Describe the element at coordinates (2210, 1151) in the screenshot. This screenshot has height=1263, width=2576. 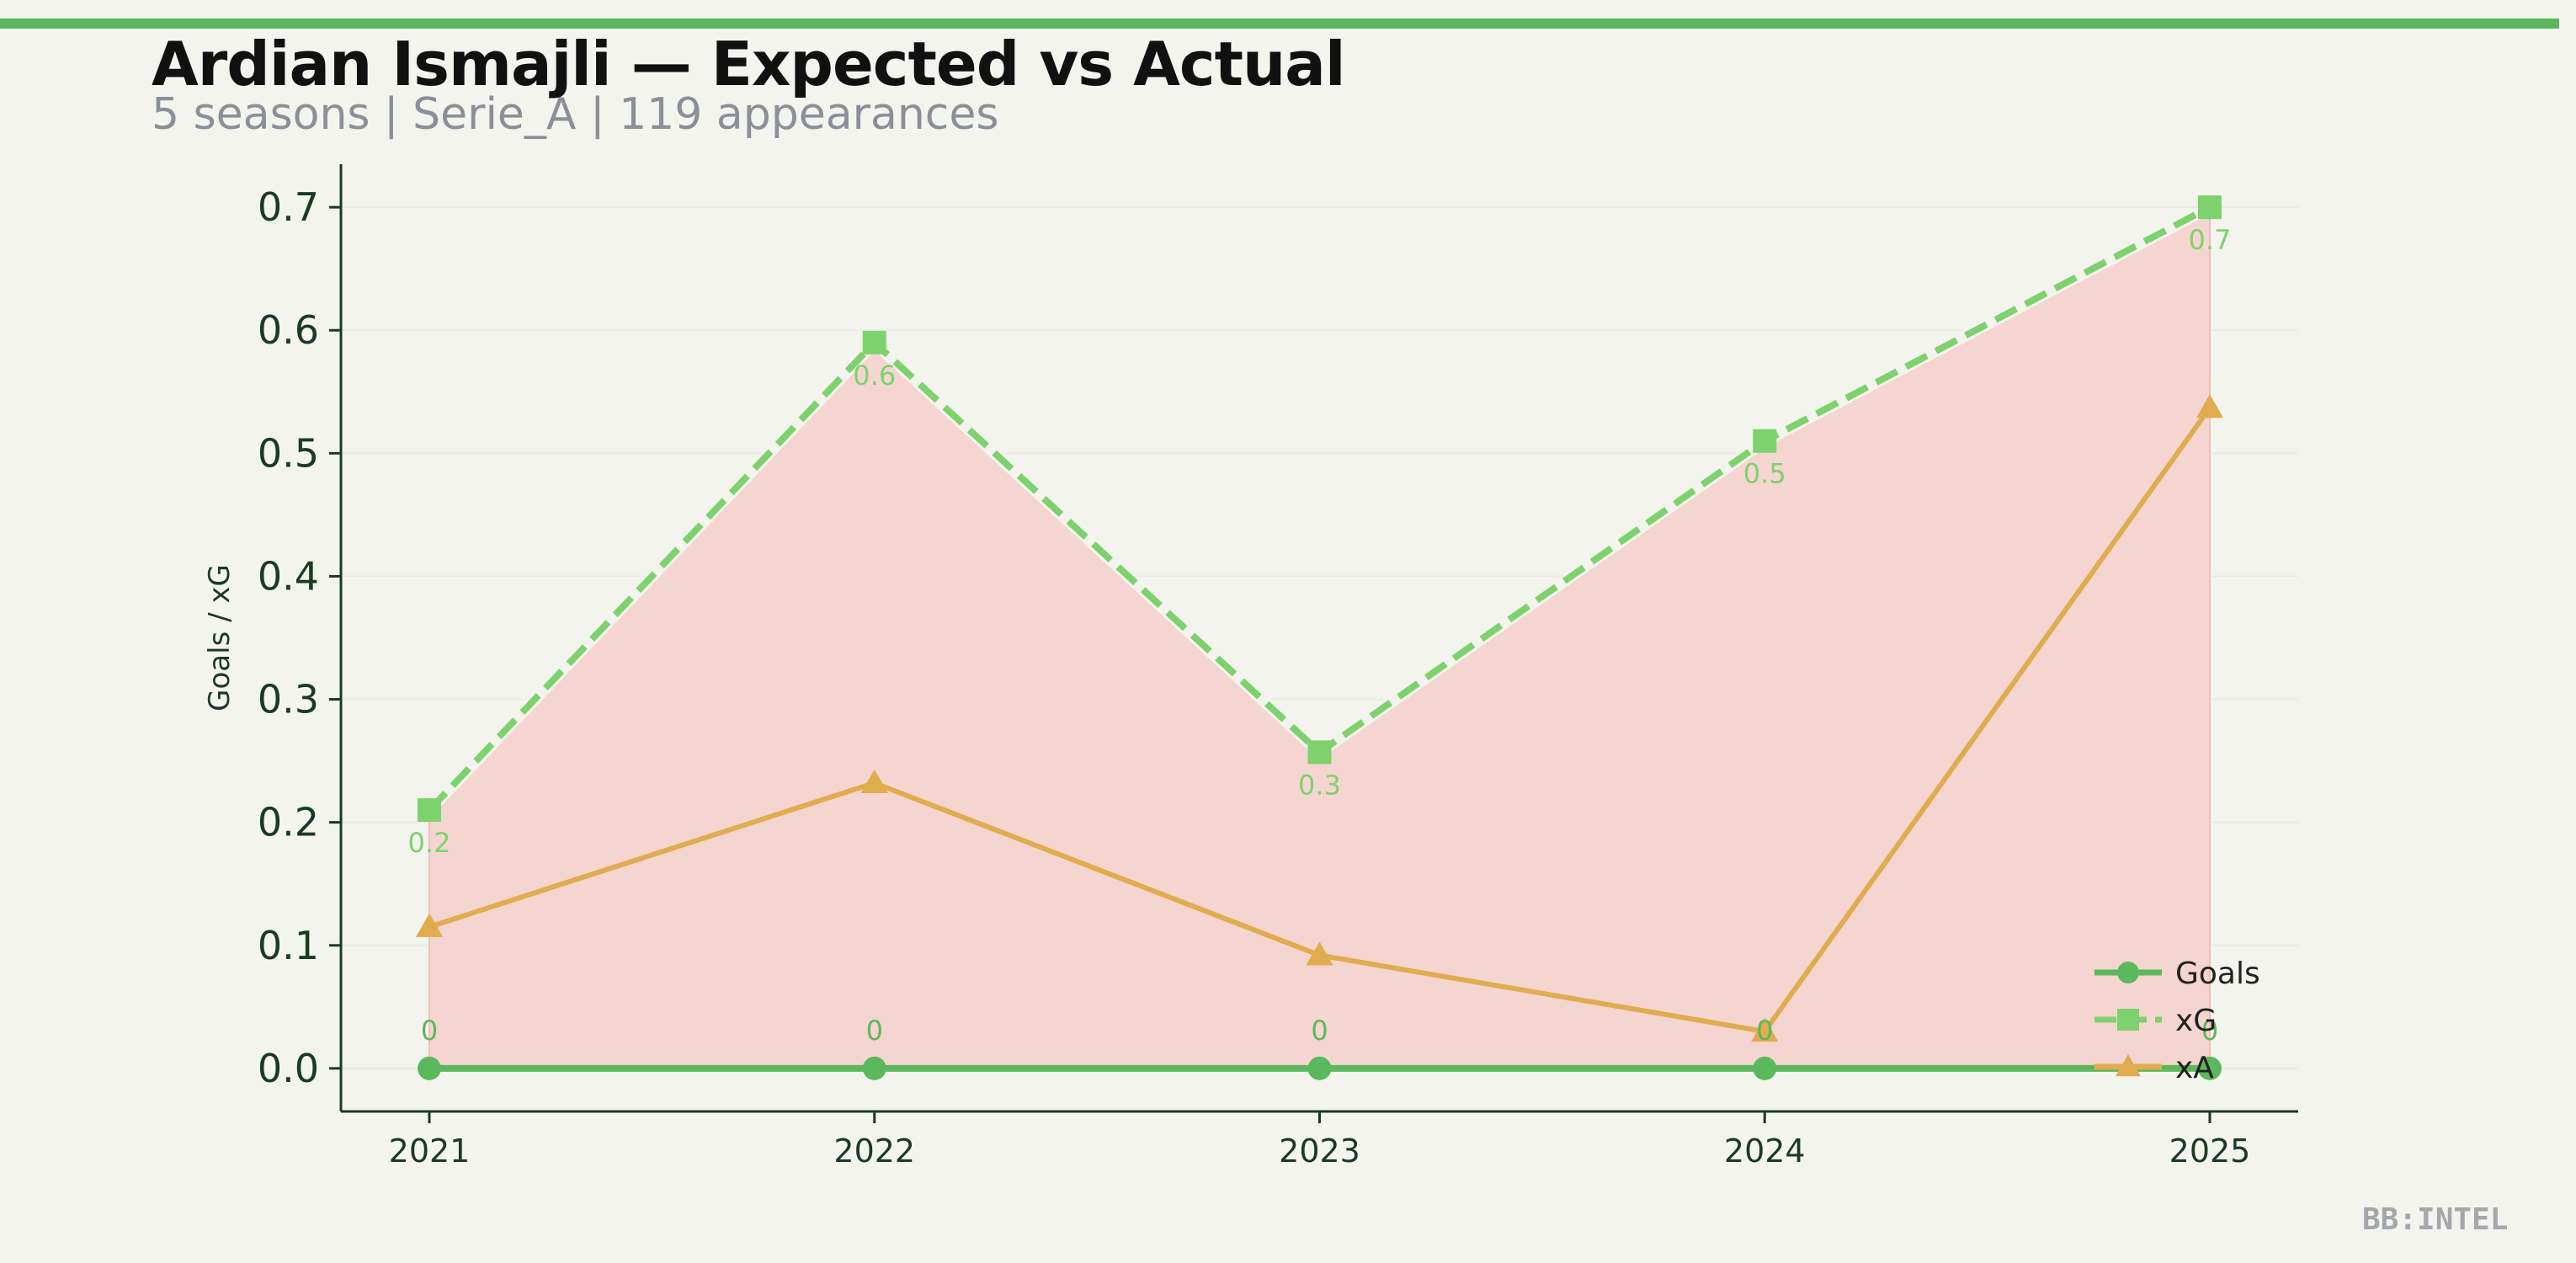
I see `x-tick-label: 2025` at that location.